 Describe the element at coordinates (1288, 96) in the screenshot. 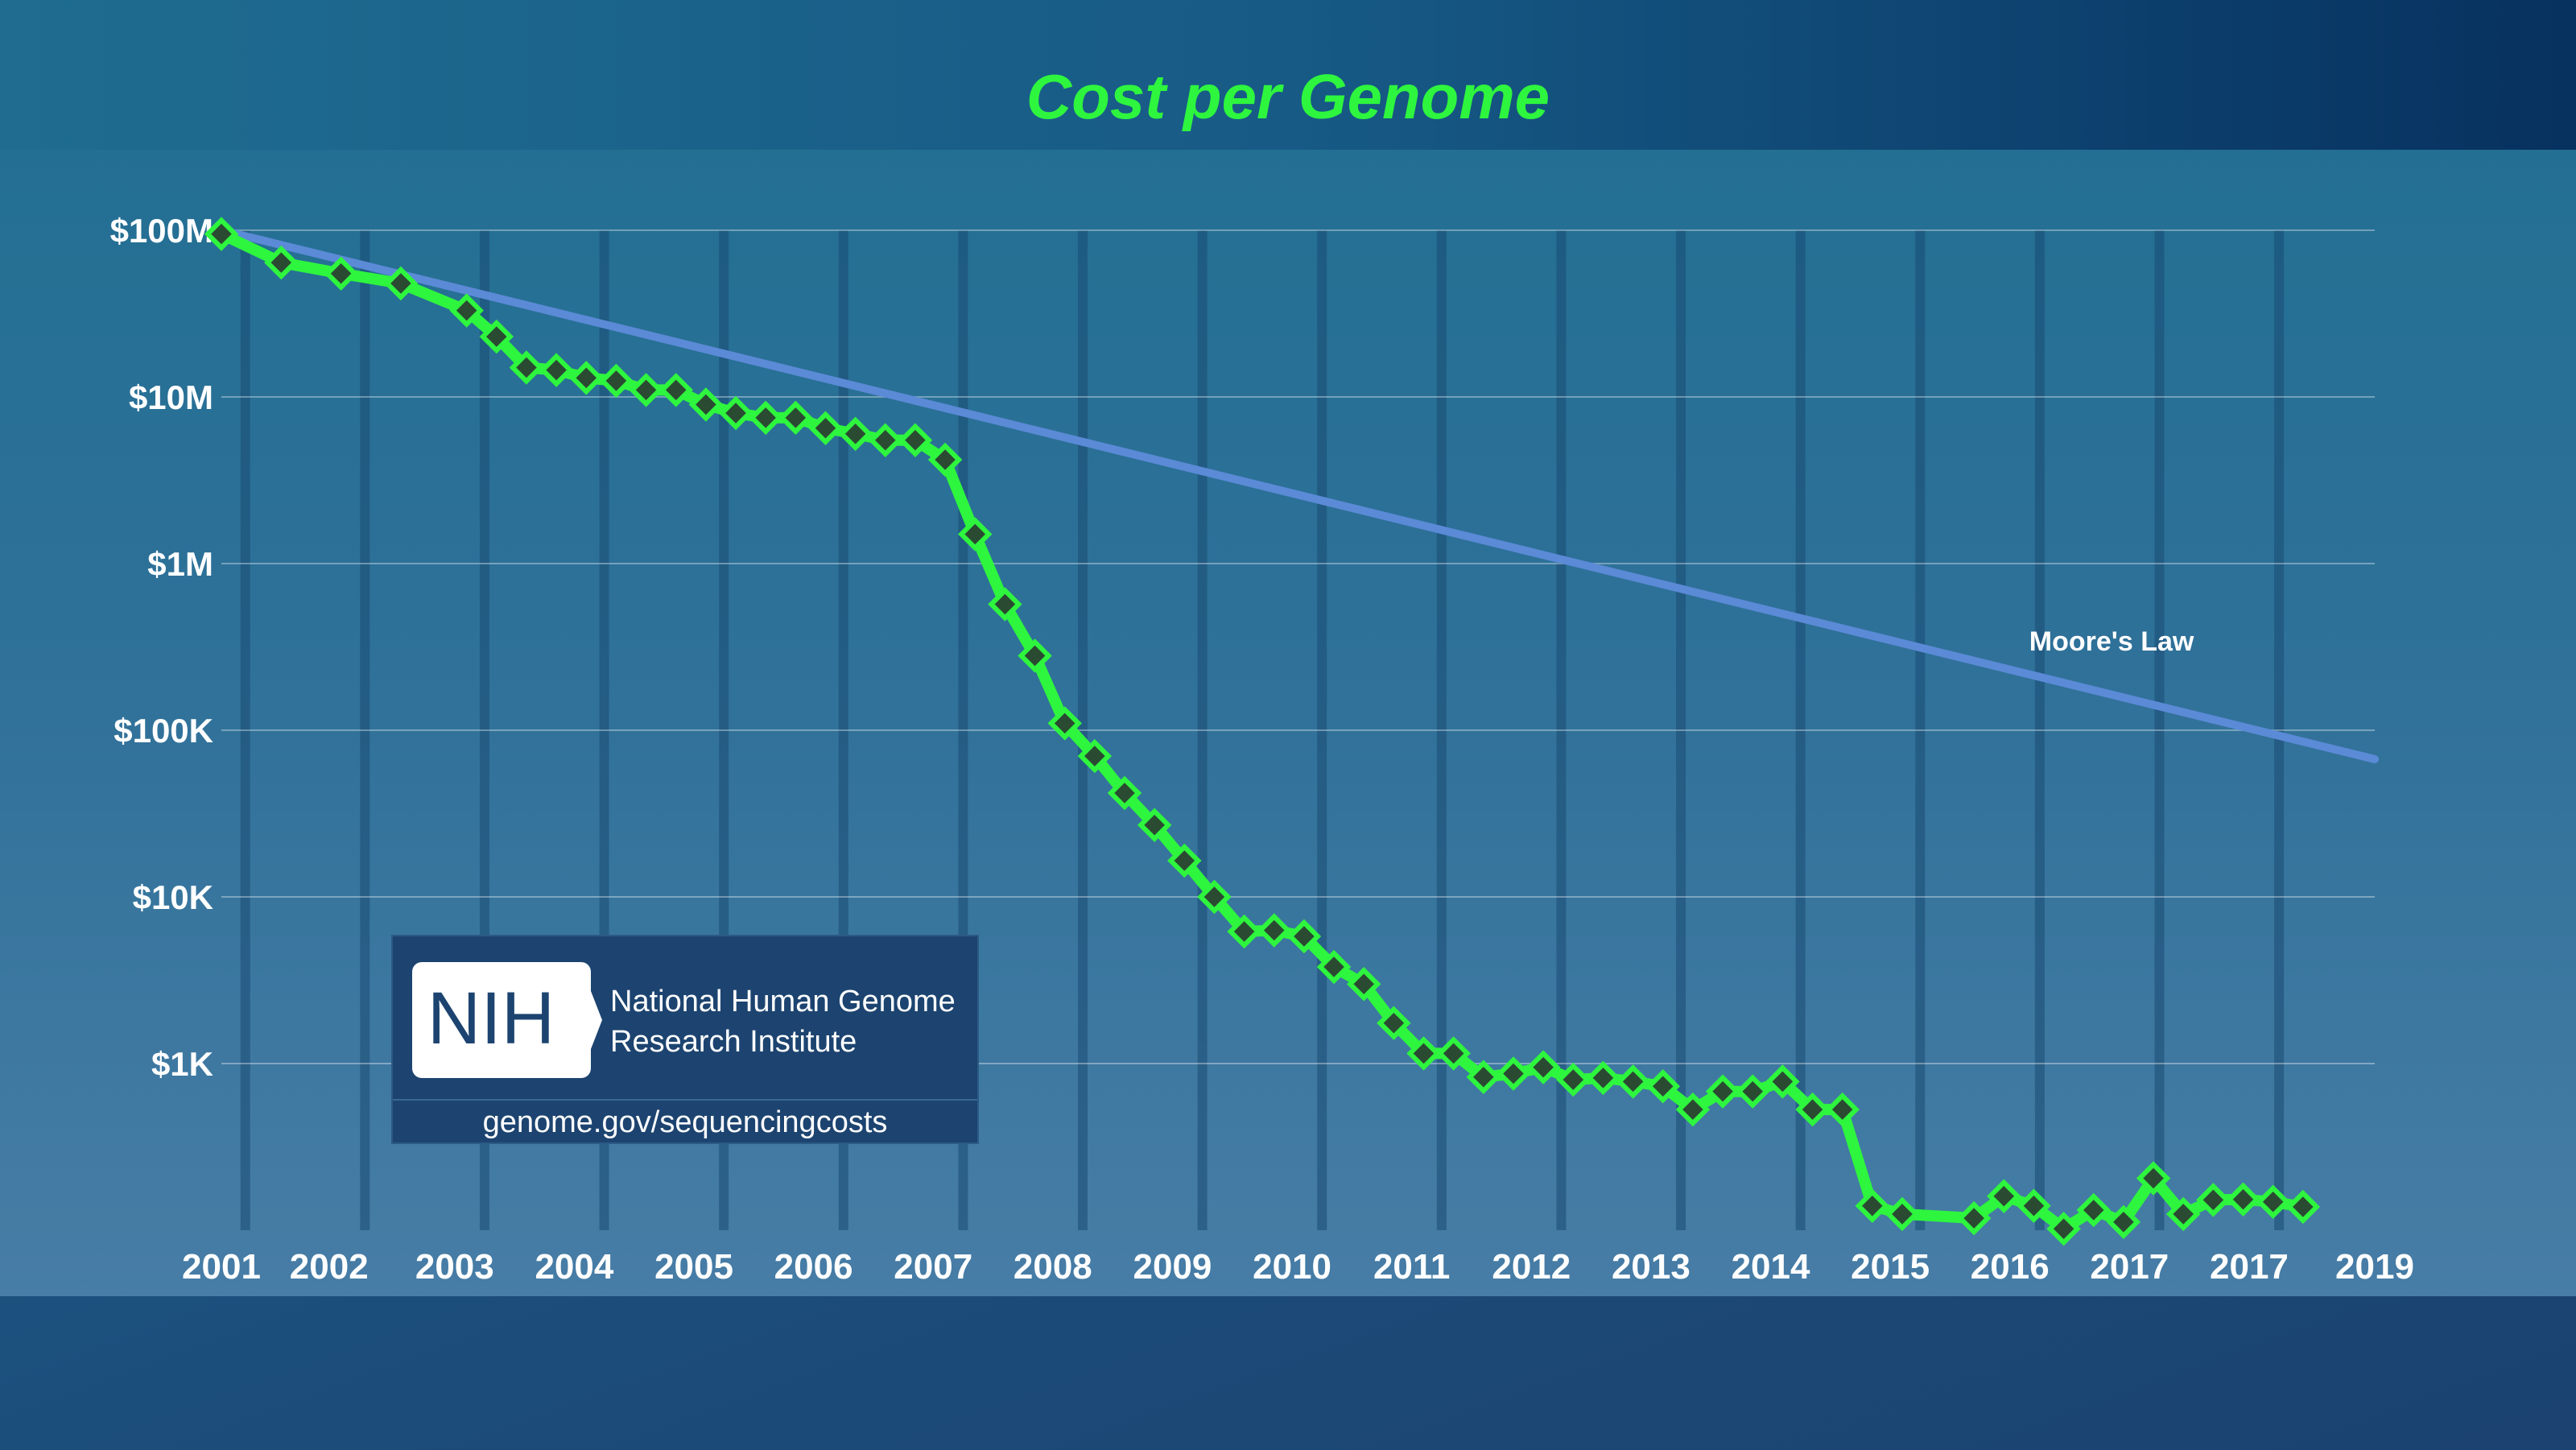

I see `chart-title: Cost per Genome` at that location.